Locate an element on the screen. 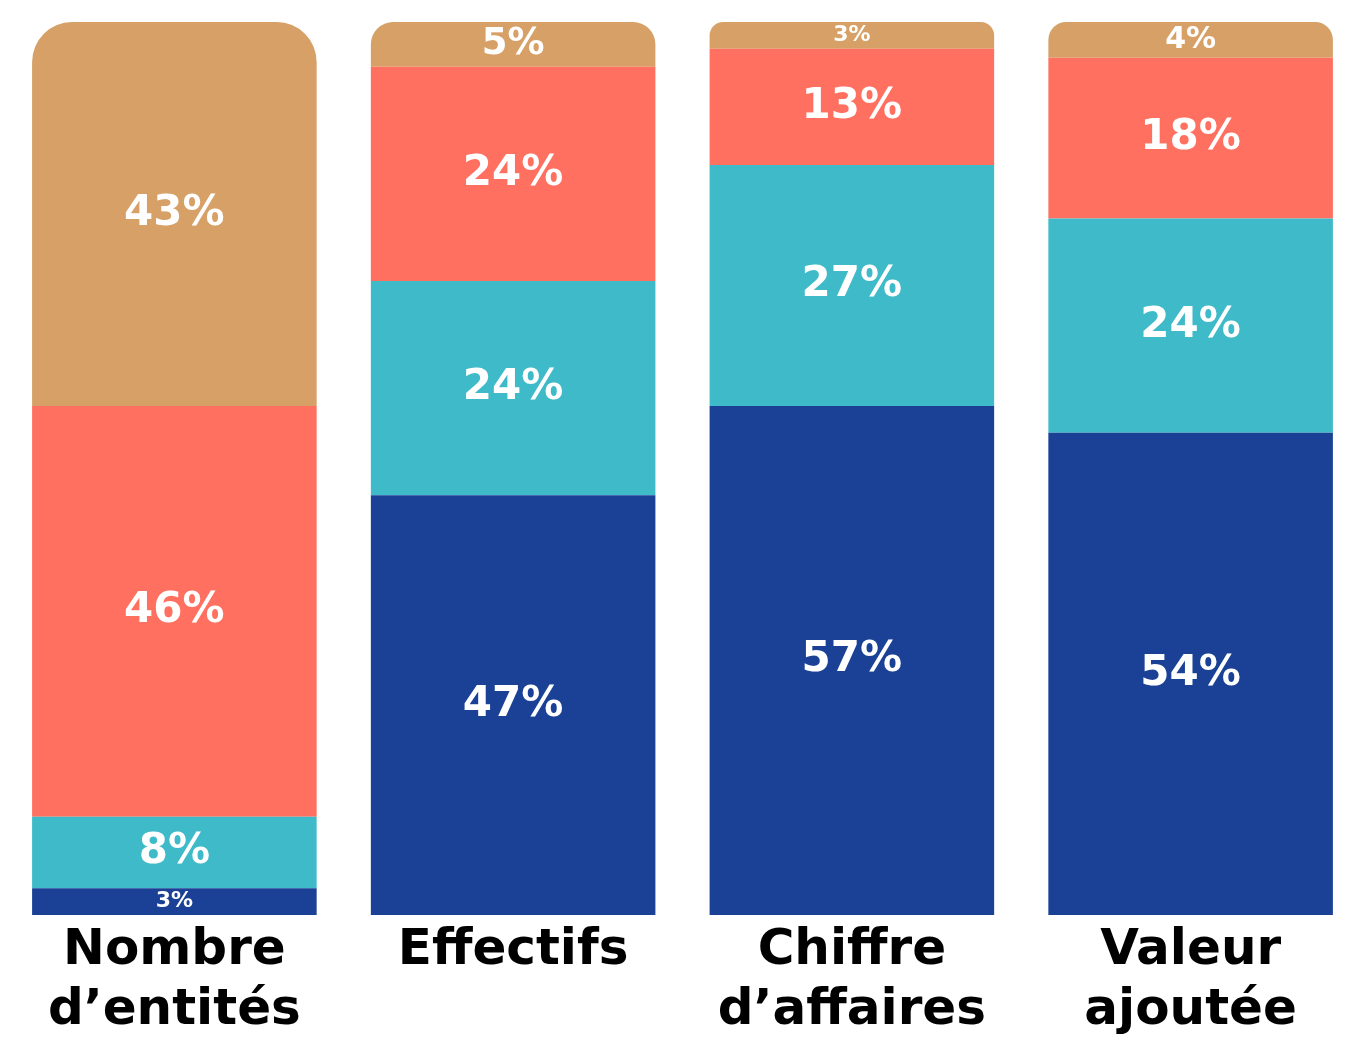  x-tick-label: Effectifs is located at coordinates (513, 946).